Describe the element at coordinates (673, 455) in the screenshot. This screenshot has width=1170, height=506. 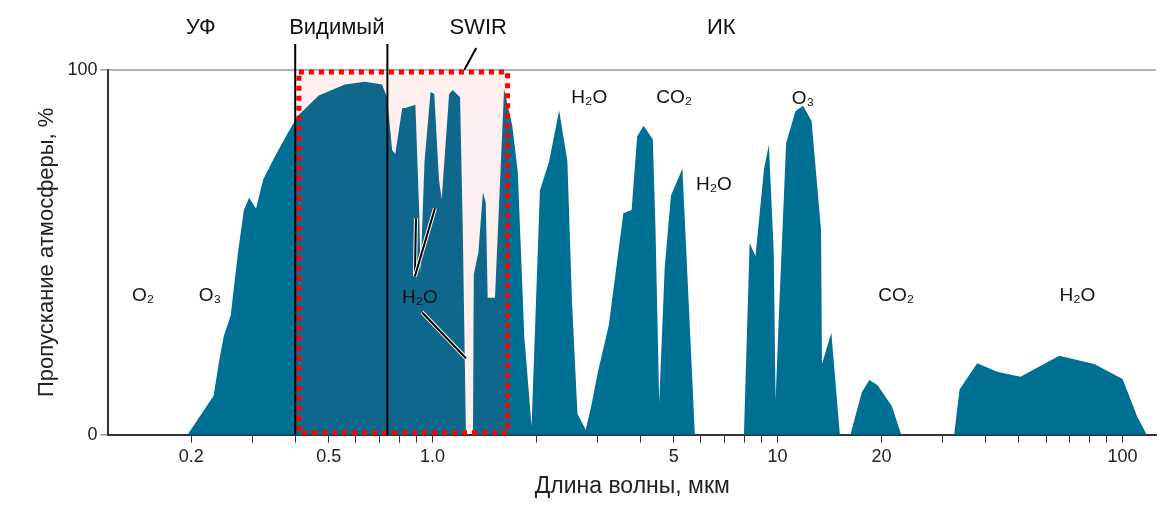
I see `x-tick-label: 5` at that location.